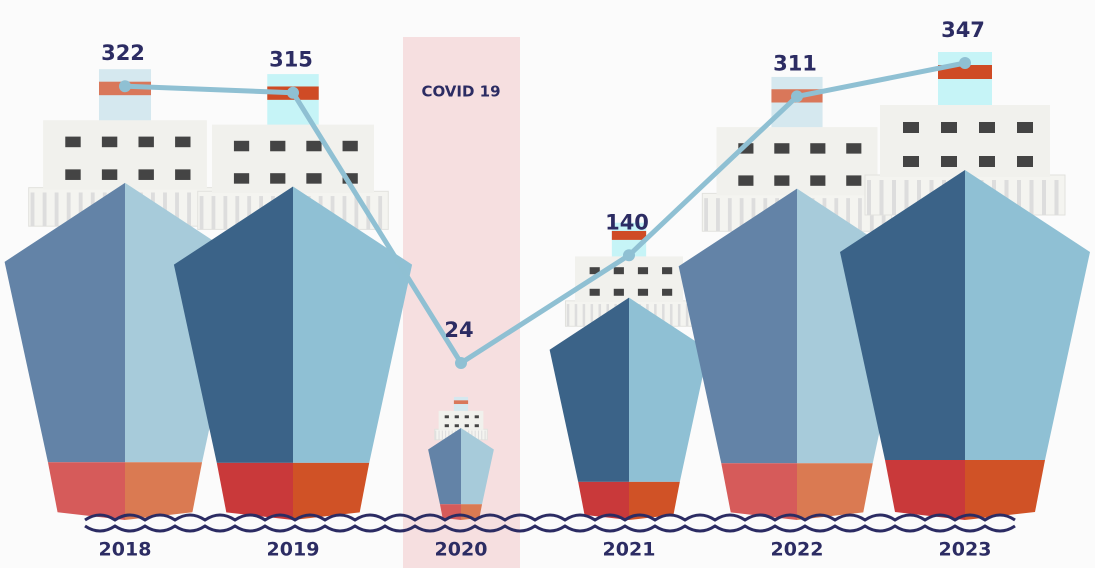 The image size is (1095, 568). What do you see at coordinates (797, 550) in the screenshot?
I see `x-tick-label: 2022` at bounding box center [797, 550].